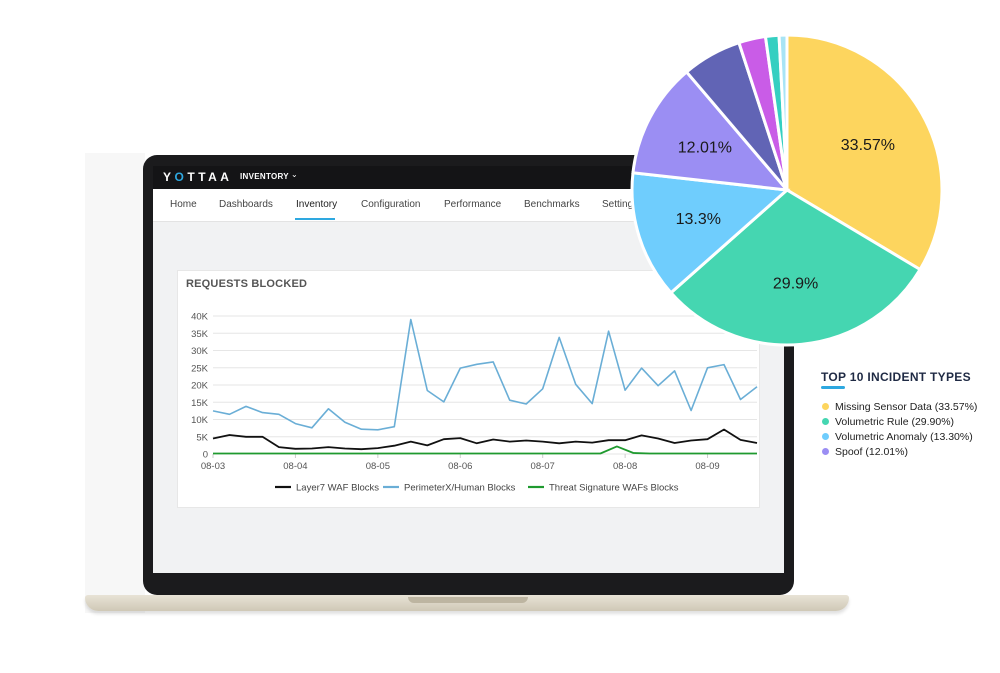  What do you see at coordinates (200, 403) in the screenshot?
I see `y-tick-label: 15K` at bounding box center [200, 403].